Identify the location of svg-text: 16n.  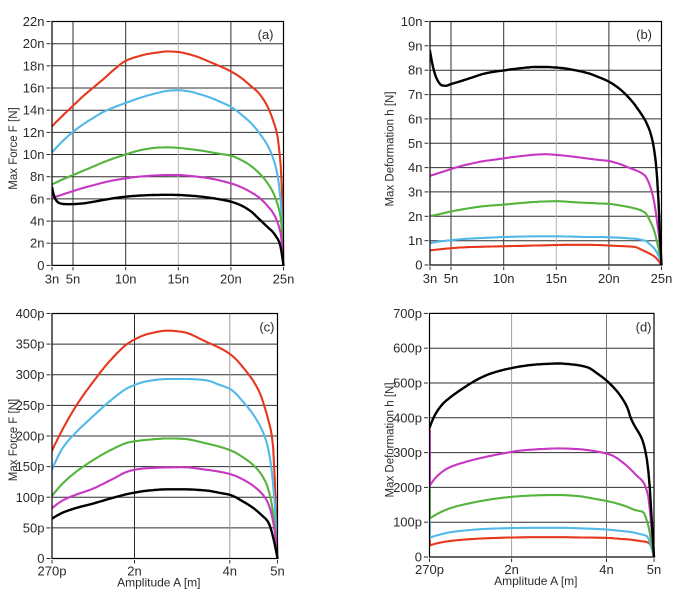
(34, 88).